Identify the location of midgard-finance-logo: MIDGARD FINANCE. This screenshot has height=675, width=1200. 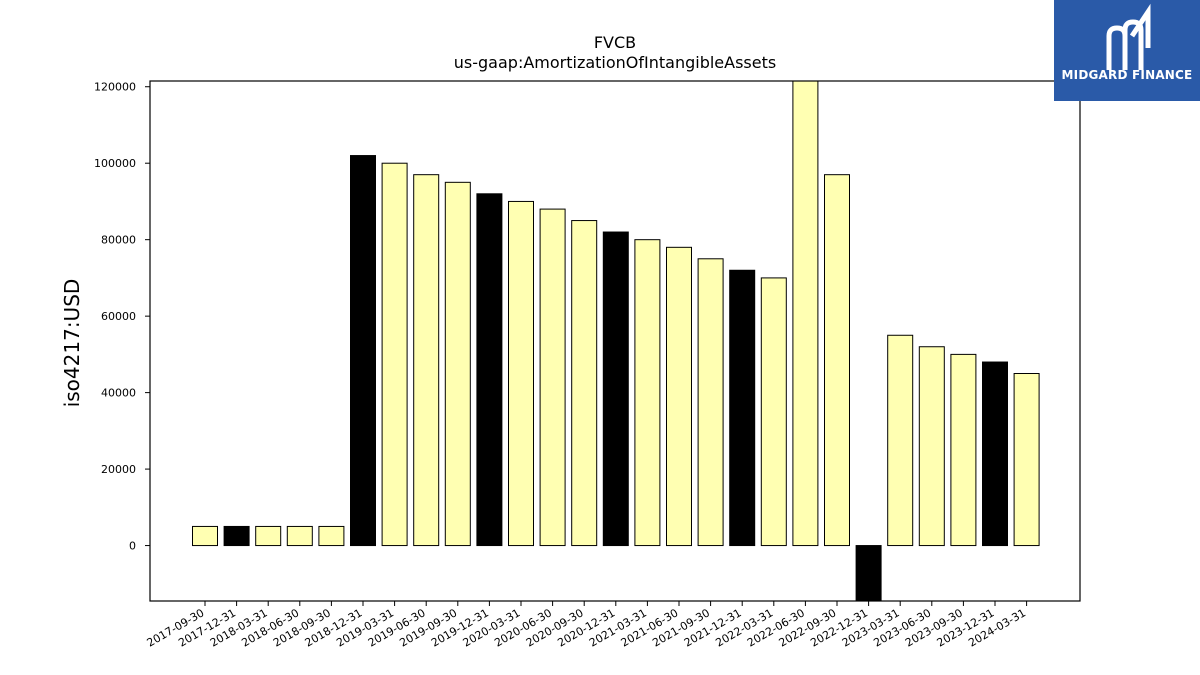
(1127, 50).